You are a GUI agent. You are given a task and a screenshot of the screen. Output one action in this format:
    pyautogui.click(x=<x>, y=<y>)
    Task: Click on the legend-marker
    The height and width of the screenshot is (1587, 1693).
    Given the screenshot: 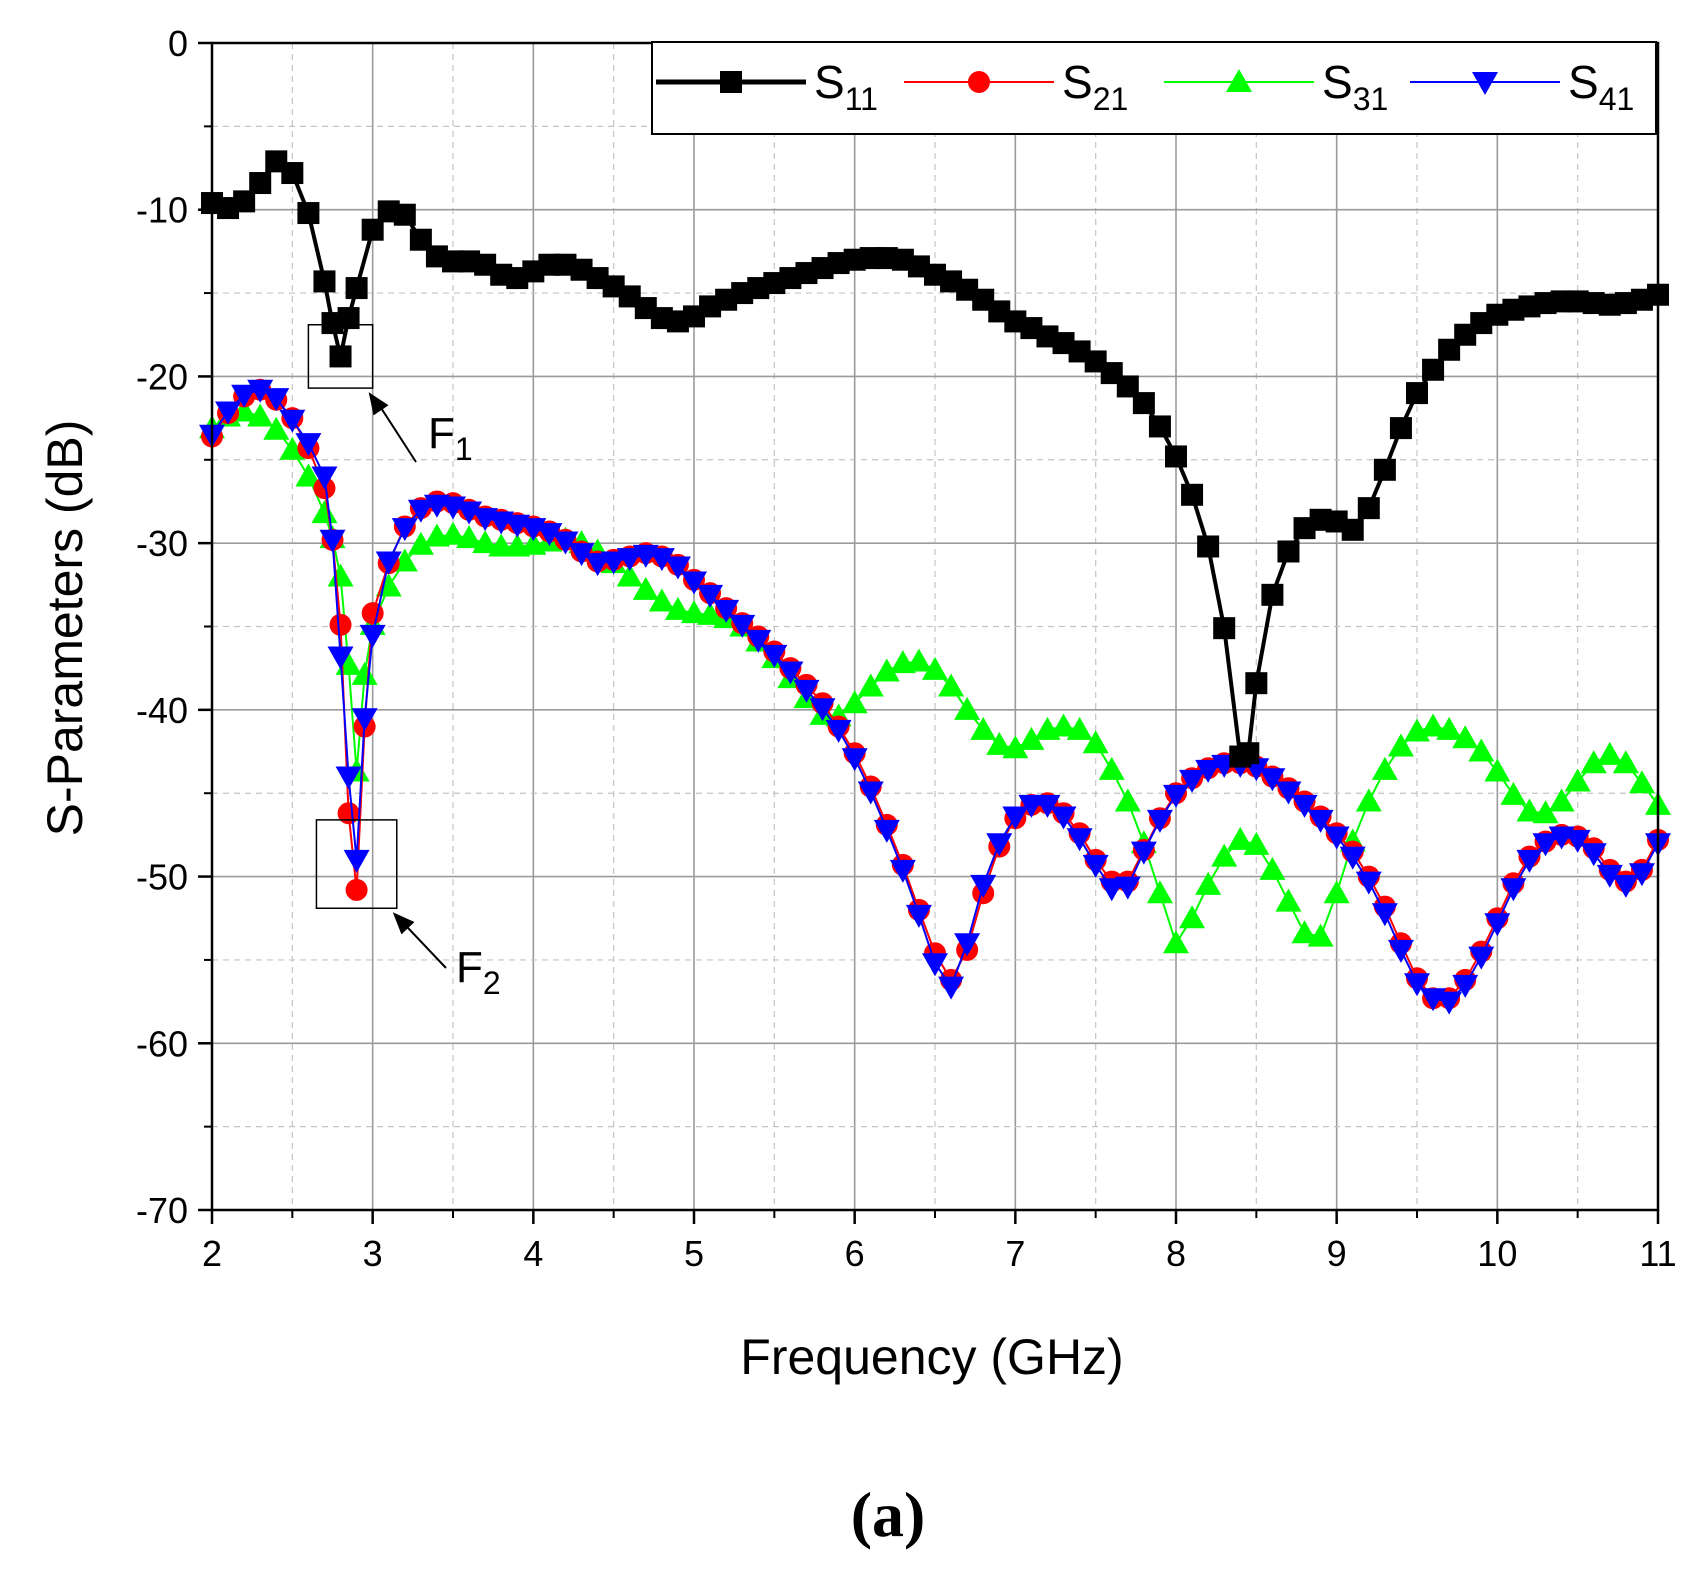 What is the action you would take?
    pyautogui.click(x=1239, y=80)
    